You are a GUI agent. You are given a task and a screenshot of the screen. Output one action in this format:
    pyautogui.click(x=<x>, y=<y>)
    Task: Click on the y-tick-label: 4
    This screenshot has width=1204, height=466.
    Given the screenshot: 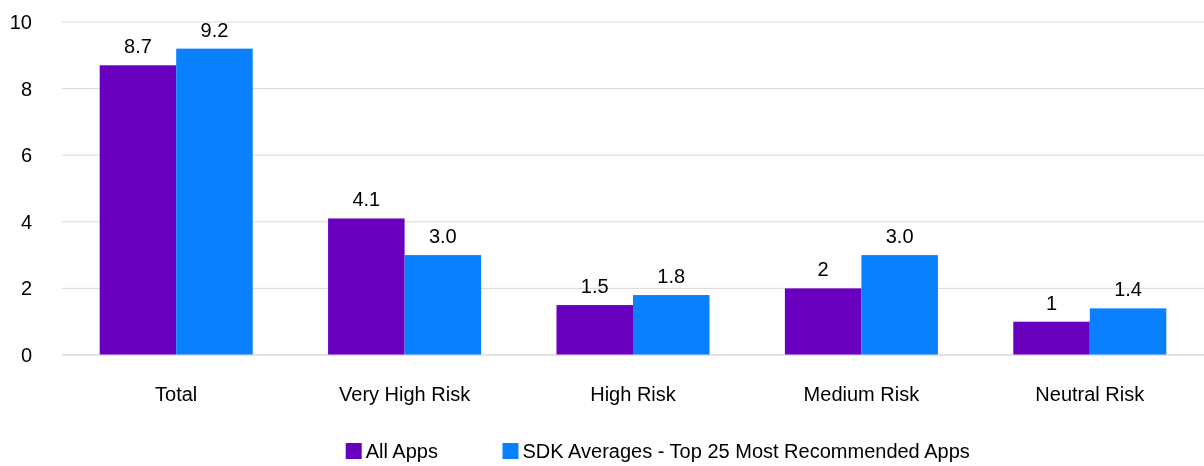 What is the action you would take?
    pyautogui.click(x=26, y=221)
    